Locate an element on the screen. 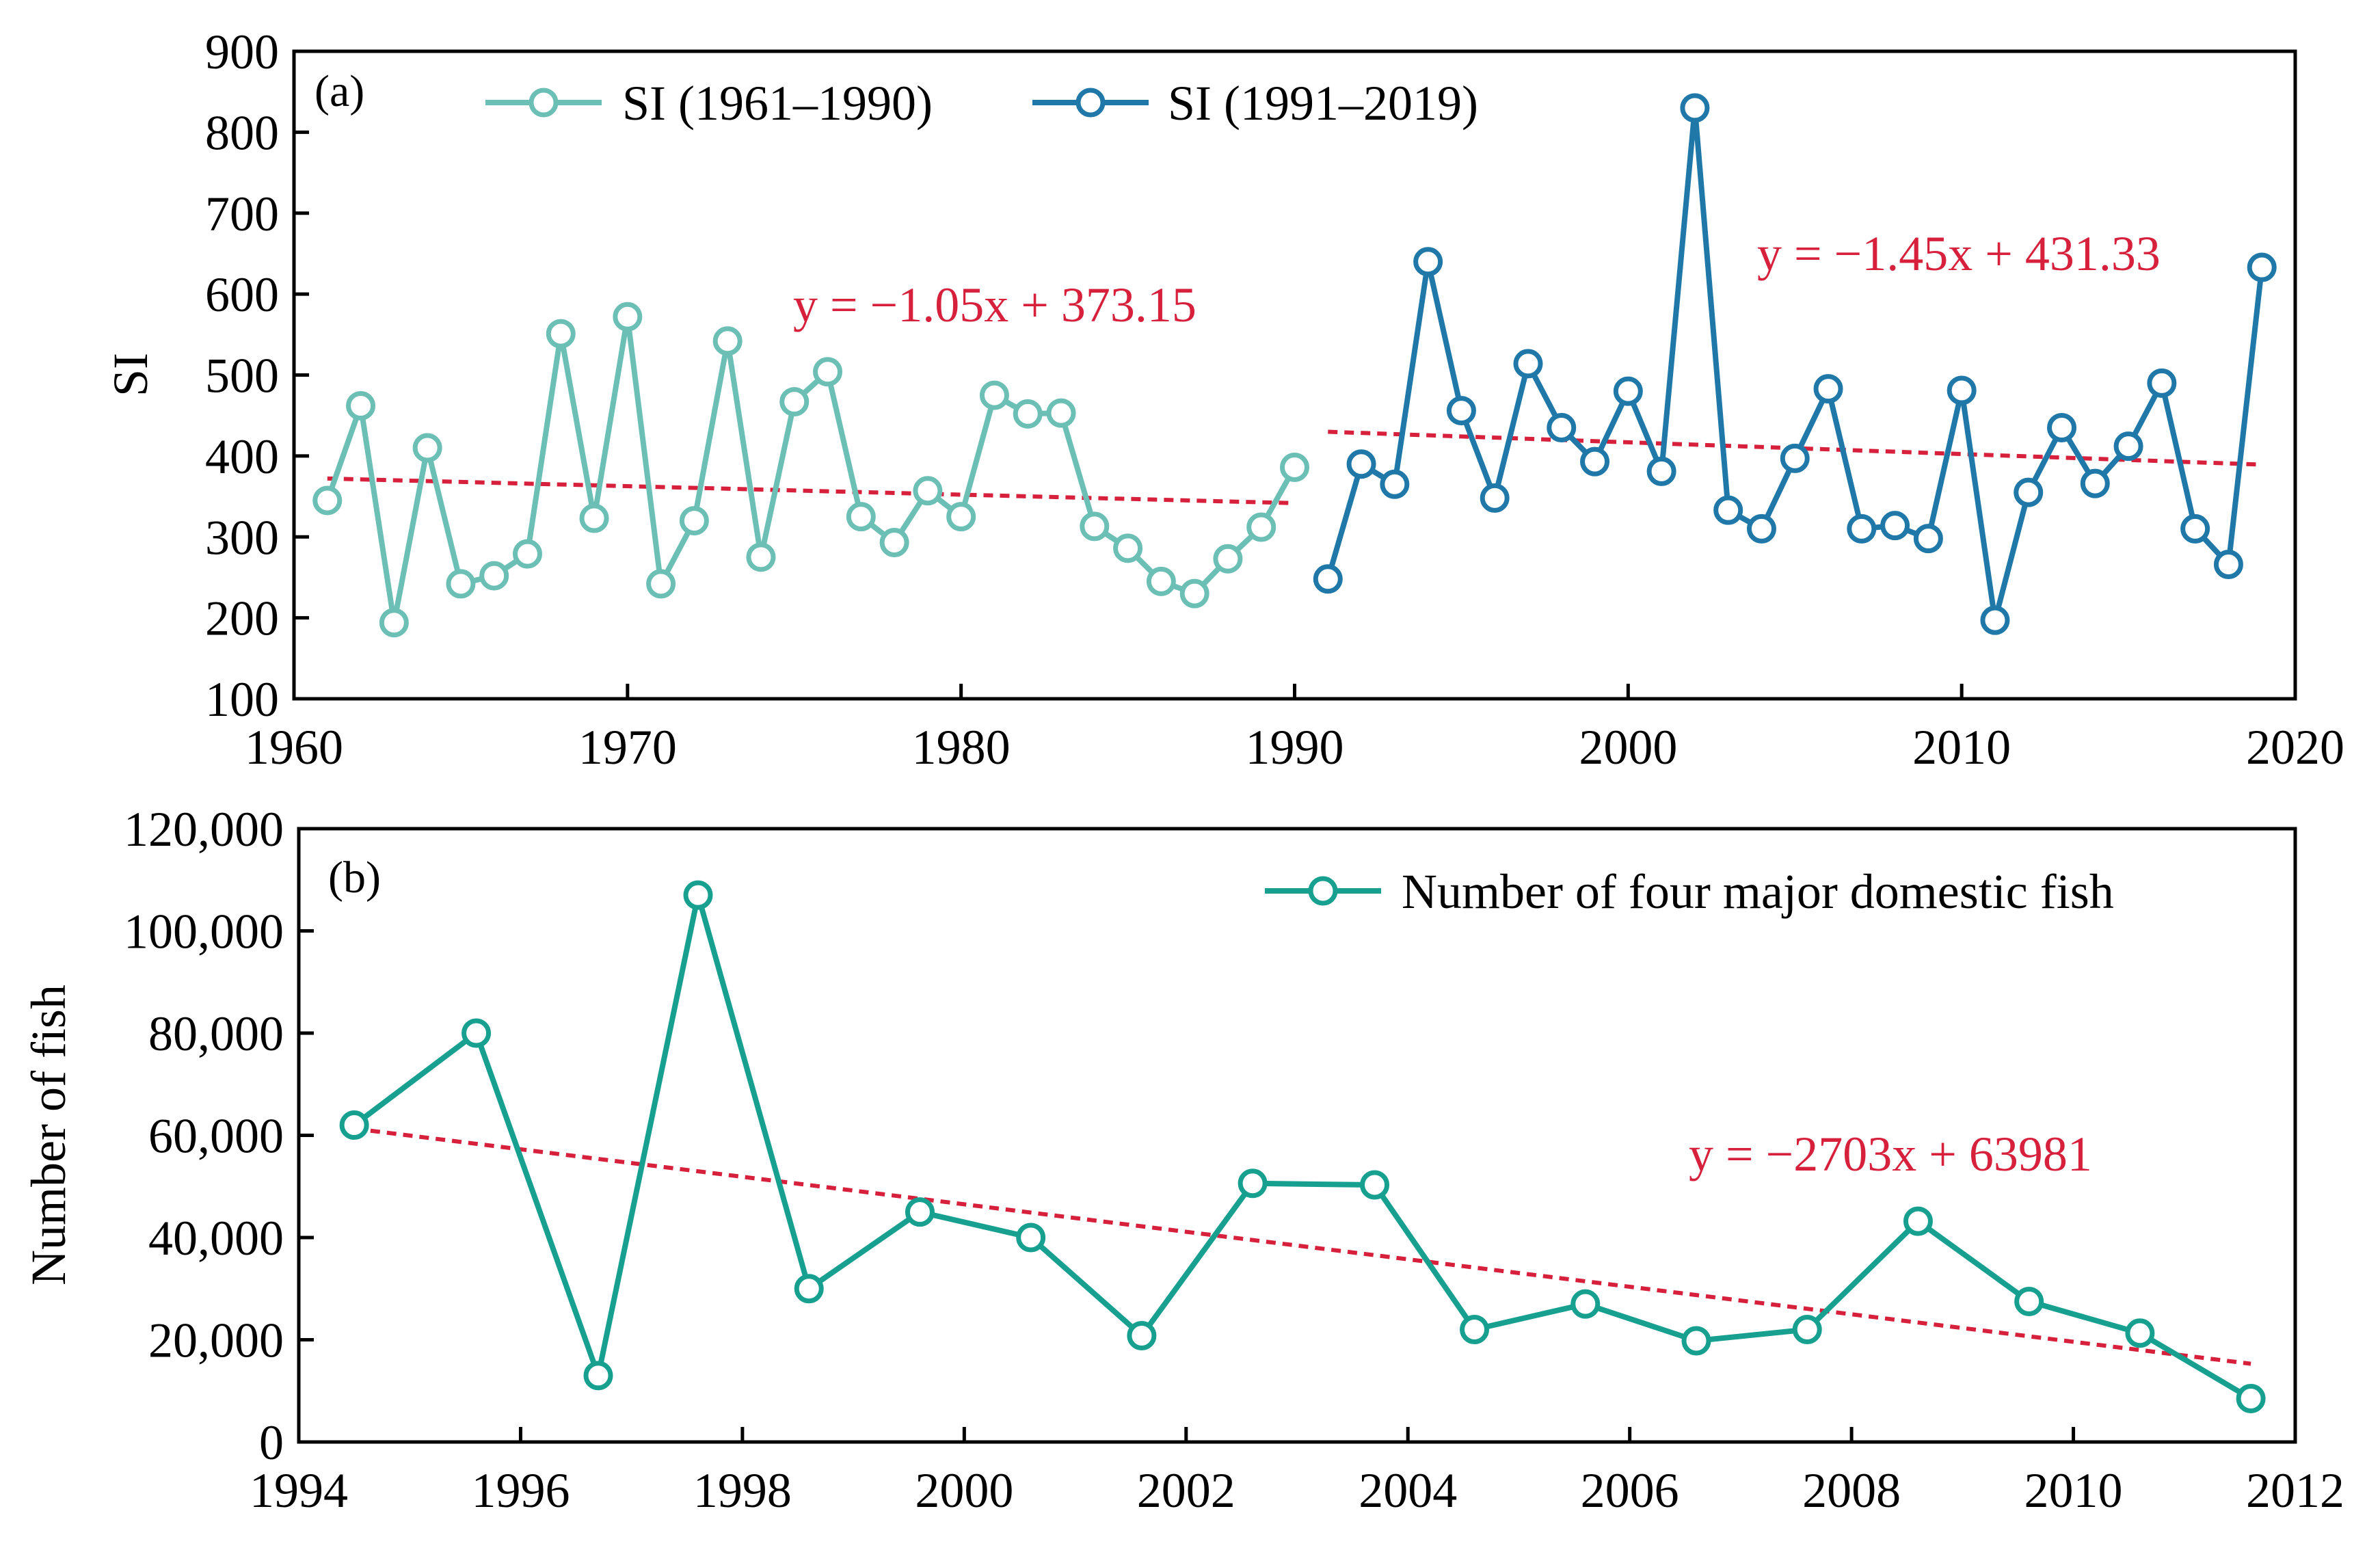 The width and height of the screenshot is (2380, 1563). y-tick-label: 500 is located at coordinates (242, 376).